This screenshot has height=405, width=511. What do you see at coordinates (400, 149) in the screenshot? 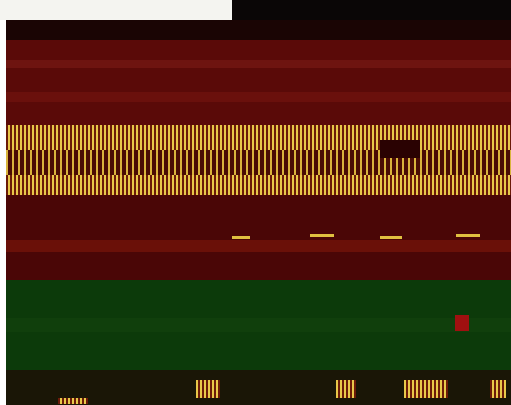
I see `block` at bounding box center [400, 149].